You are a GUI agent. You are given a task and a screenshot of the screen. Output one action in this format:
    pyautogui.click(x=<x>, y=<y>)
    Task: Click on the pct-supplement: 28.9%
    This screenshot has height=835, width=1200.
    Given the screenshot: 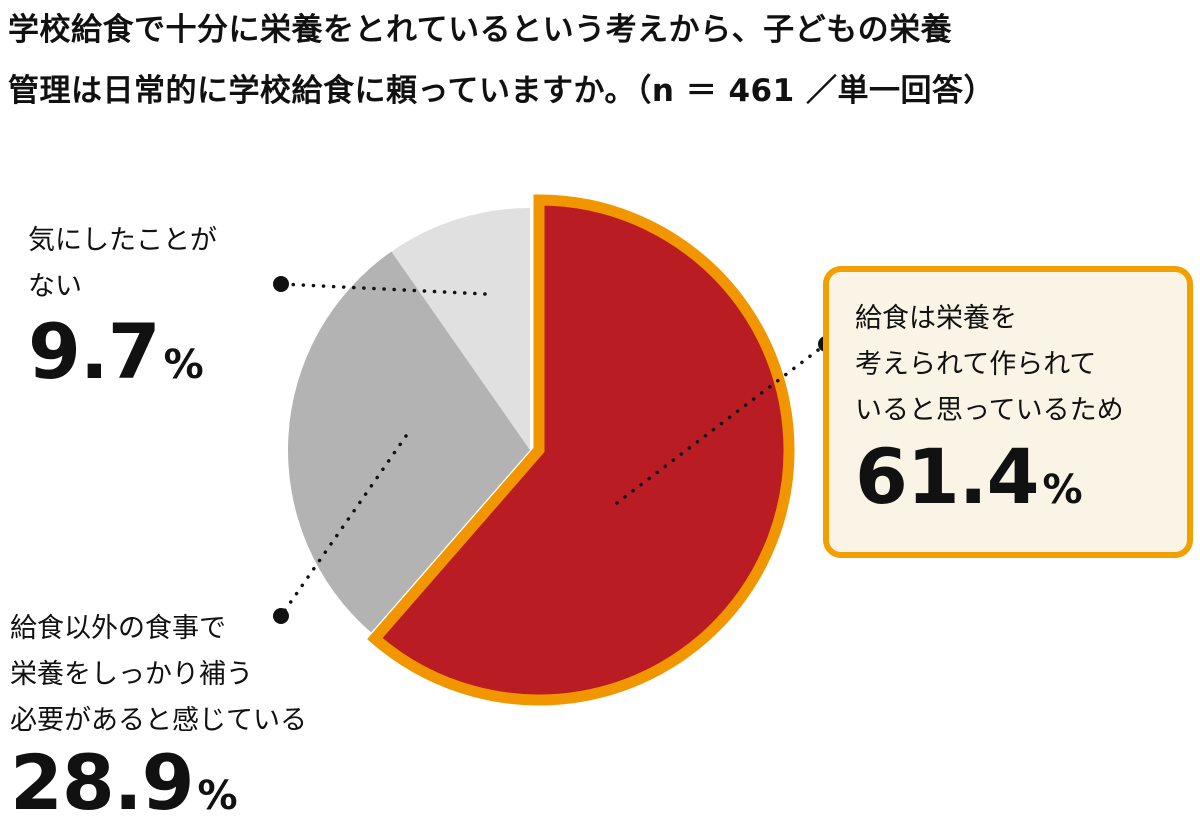 What is the action you would take?
    pyautogui.click(x=158, y=789)
    